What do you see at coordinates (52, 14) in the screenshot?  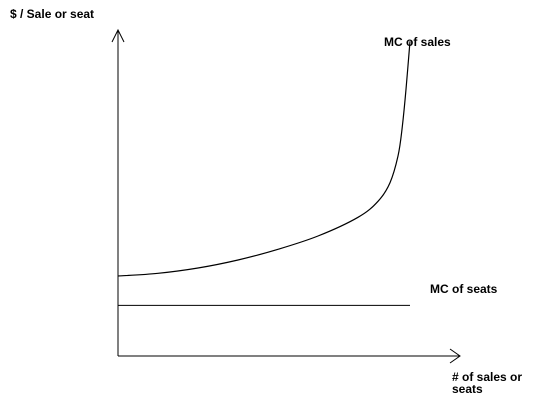 I see `y-axis-label: $ / Sale or seat` at bounding box center [52, 14].